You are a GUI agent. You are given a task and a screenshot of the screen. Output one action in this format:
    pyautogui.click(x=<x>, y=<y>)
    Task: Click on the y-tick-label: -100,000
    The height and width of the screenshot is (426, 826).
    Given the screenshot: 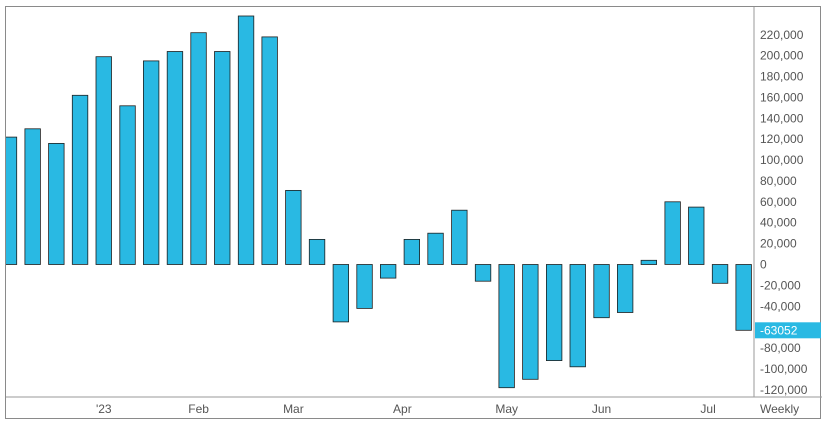 What is the action you would take?
    pyautogui.click(x=784, y=369)
    